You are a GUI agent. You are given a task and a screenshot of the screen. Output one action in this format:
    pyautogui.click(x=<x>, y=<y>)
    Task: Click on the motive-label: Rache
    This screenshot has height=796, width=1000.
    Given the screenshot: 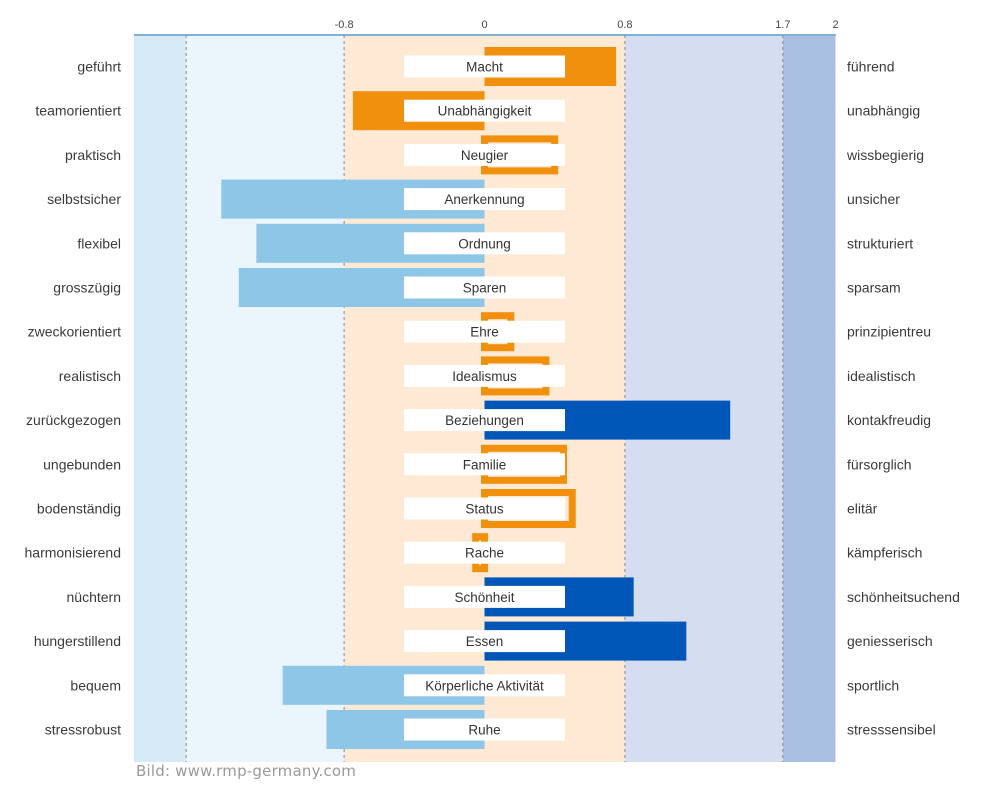 What is the action you would take?
    pyautogui.click(x=484, y=553)
    